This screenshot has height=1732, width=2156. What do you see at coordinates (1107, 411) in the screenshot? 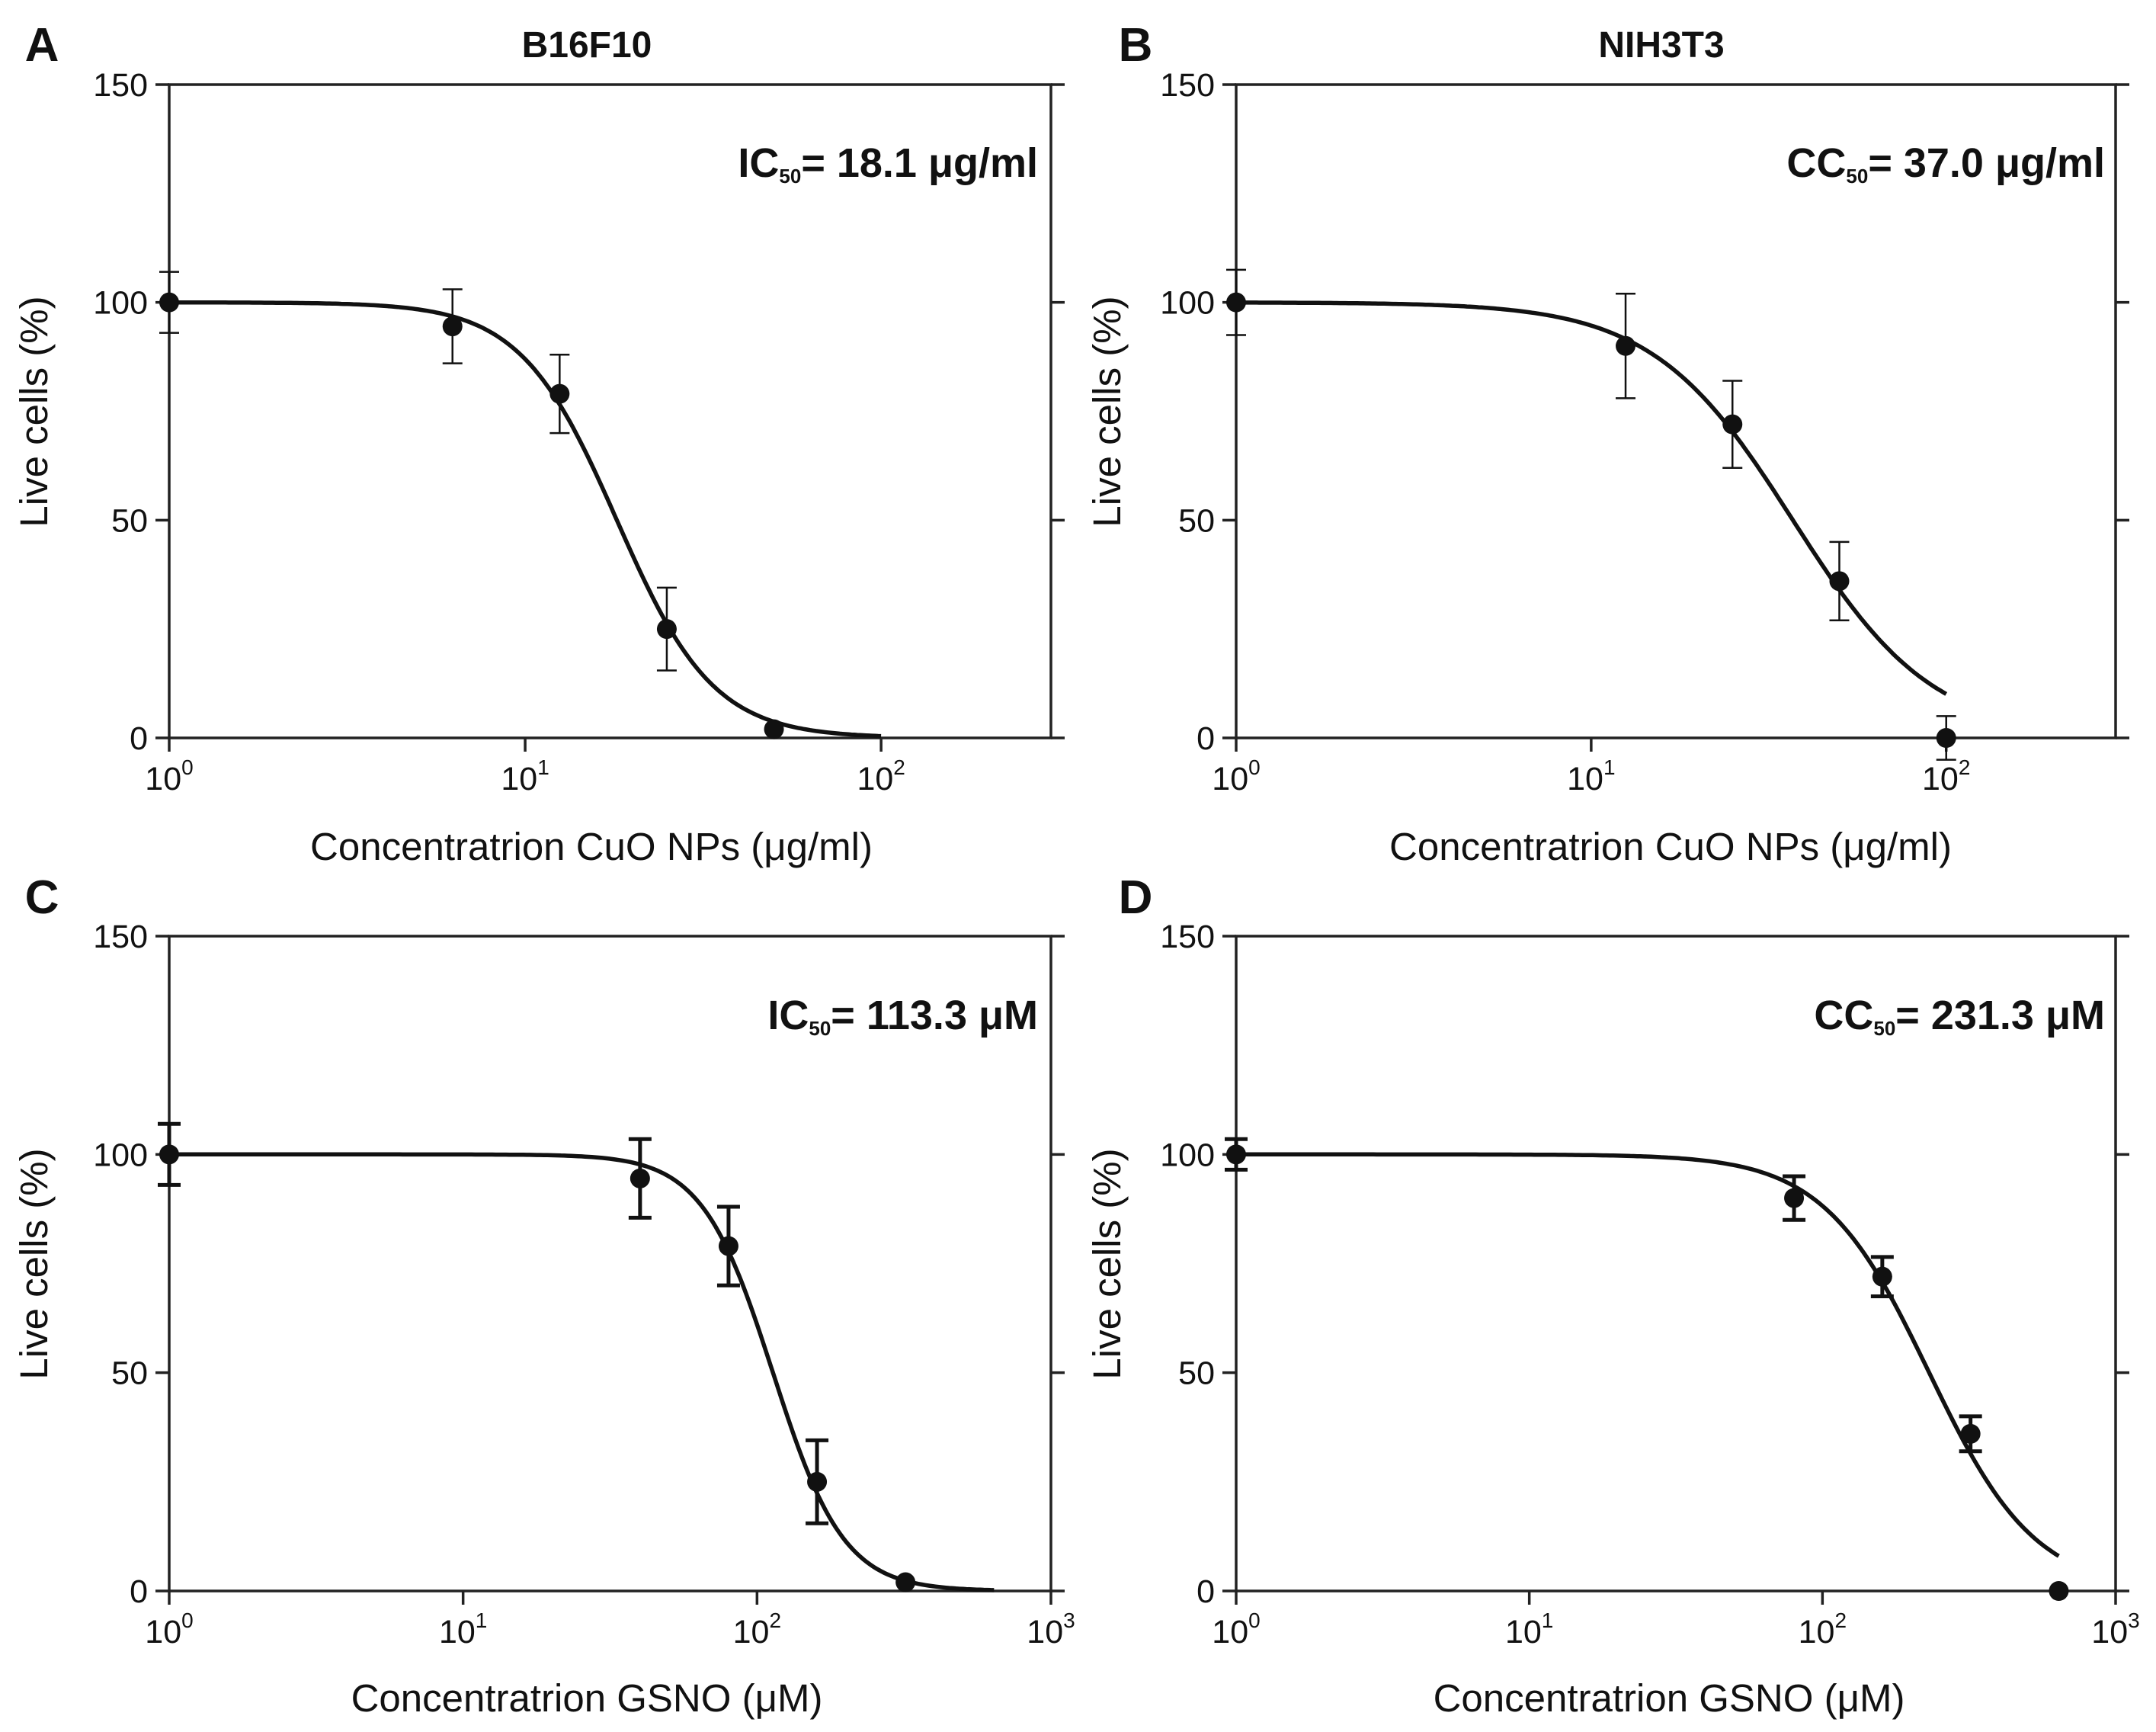
I see `panel-b-ylabel: Live cells (%)` at bounding box center [1107, 411].